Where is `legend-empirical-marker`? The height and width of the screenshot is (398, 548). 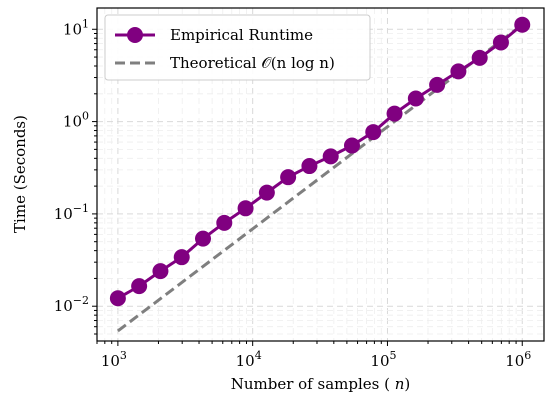
legend-empirical-marker is located at coordinates (135, 35).